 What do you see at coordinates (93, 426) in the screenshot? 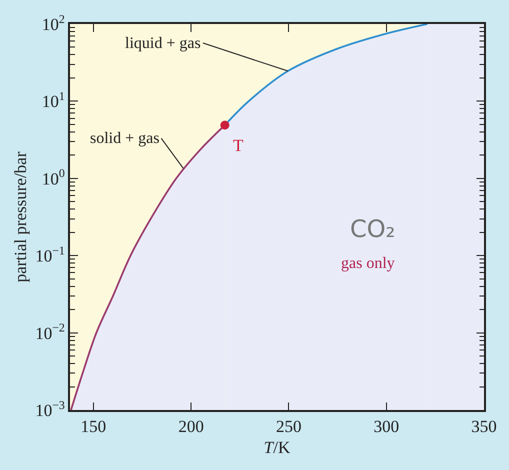
I see `x-tick-label: 150` at bounding box center [93, 426].